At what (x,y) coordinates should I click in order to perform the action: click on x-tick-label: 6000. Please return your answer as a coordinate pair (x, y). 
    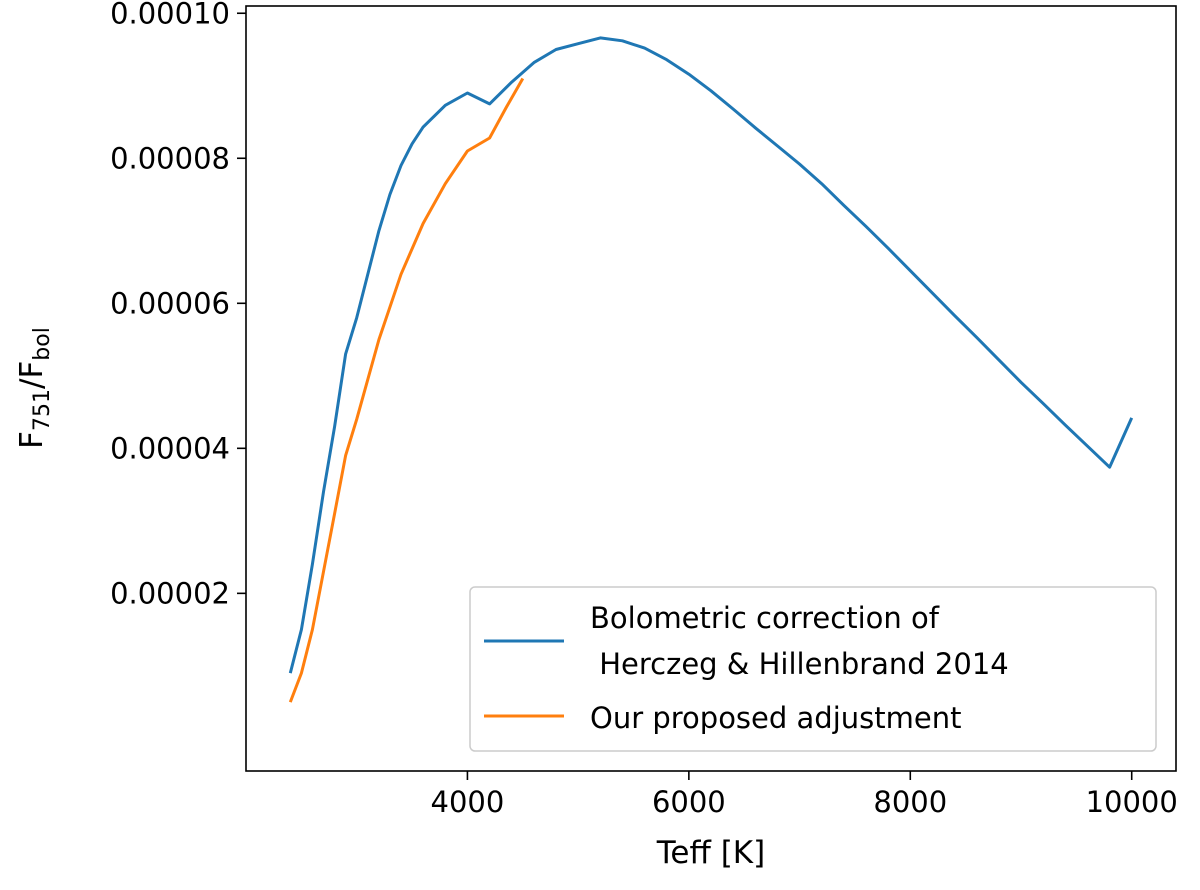
    Looking at the image, I should click on (689, 802).